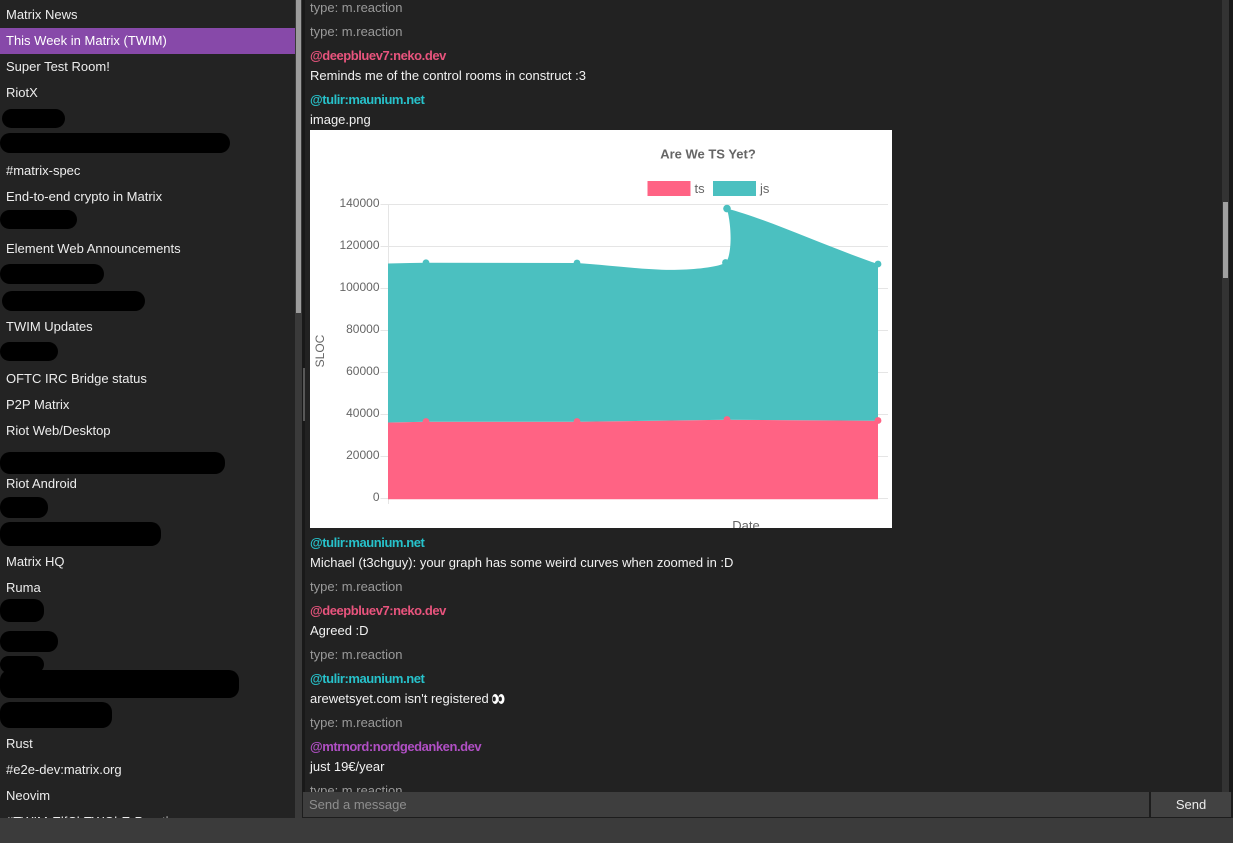  I want to click on svg-text: Date, so click(745, 523).